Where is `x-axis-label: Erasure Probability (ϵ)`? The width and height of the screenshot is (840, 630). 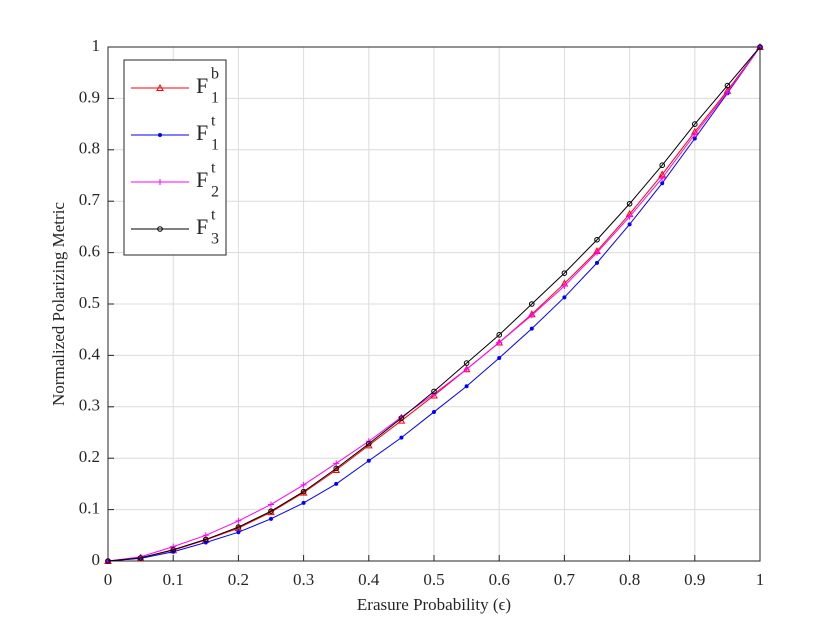
x-axis-label: Erasure Probability (ϵ) is located at coordinates (434, 604).